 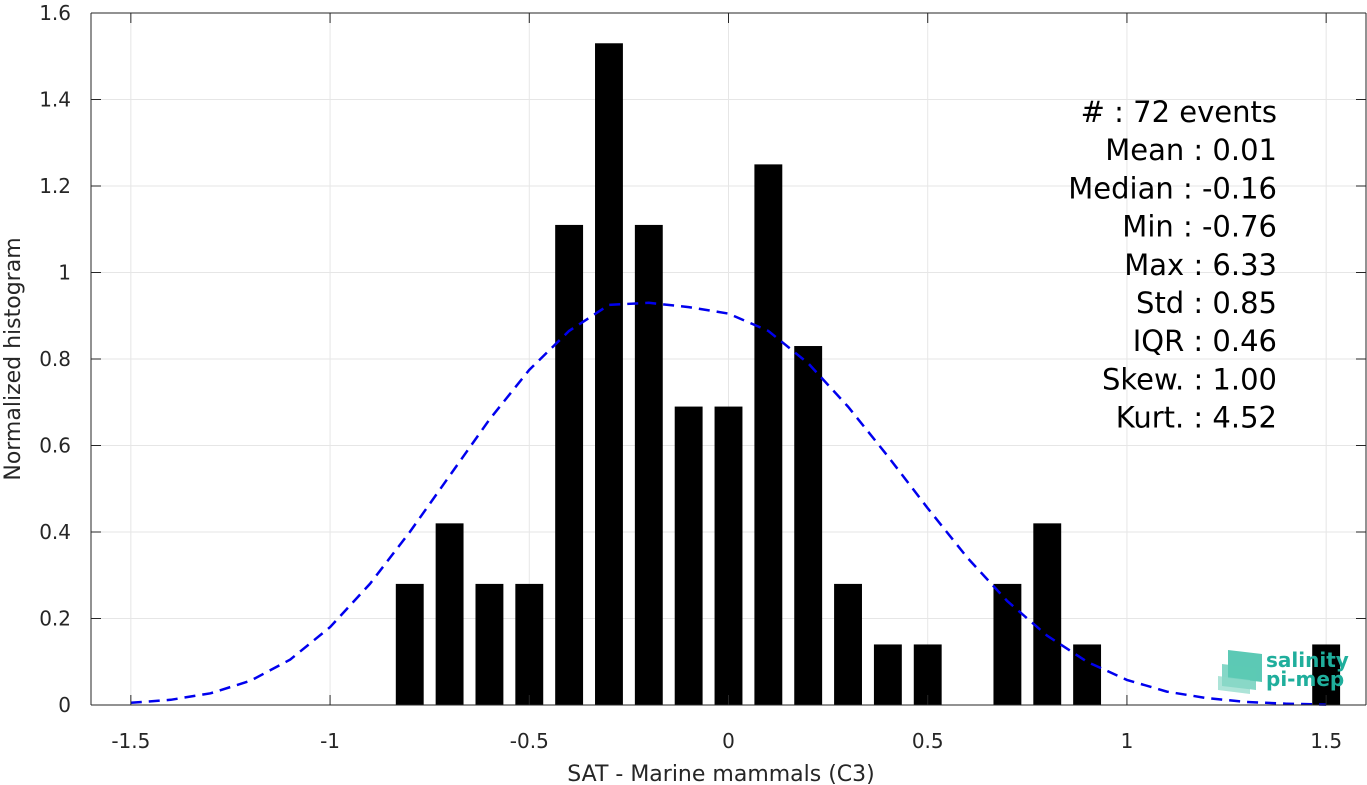 What do you see at coordinates (330, 741) in the screenshot?
I see `x-tick-label: -1` at bounding box center [330, 741].